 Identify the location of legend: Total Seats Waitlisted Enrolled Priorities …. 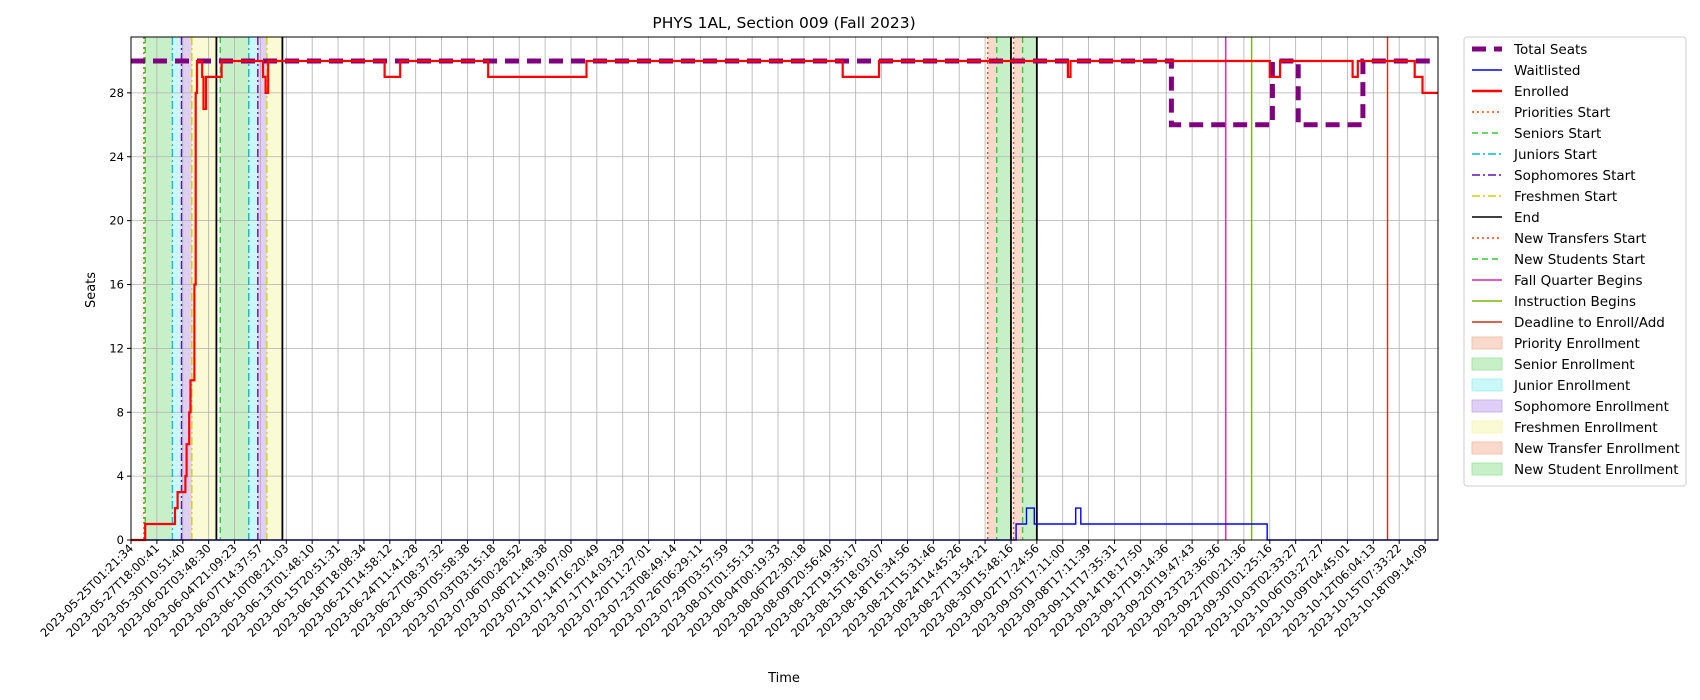
(1575, 261).